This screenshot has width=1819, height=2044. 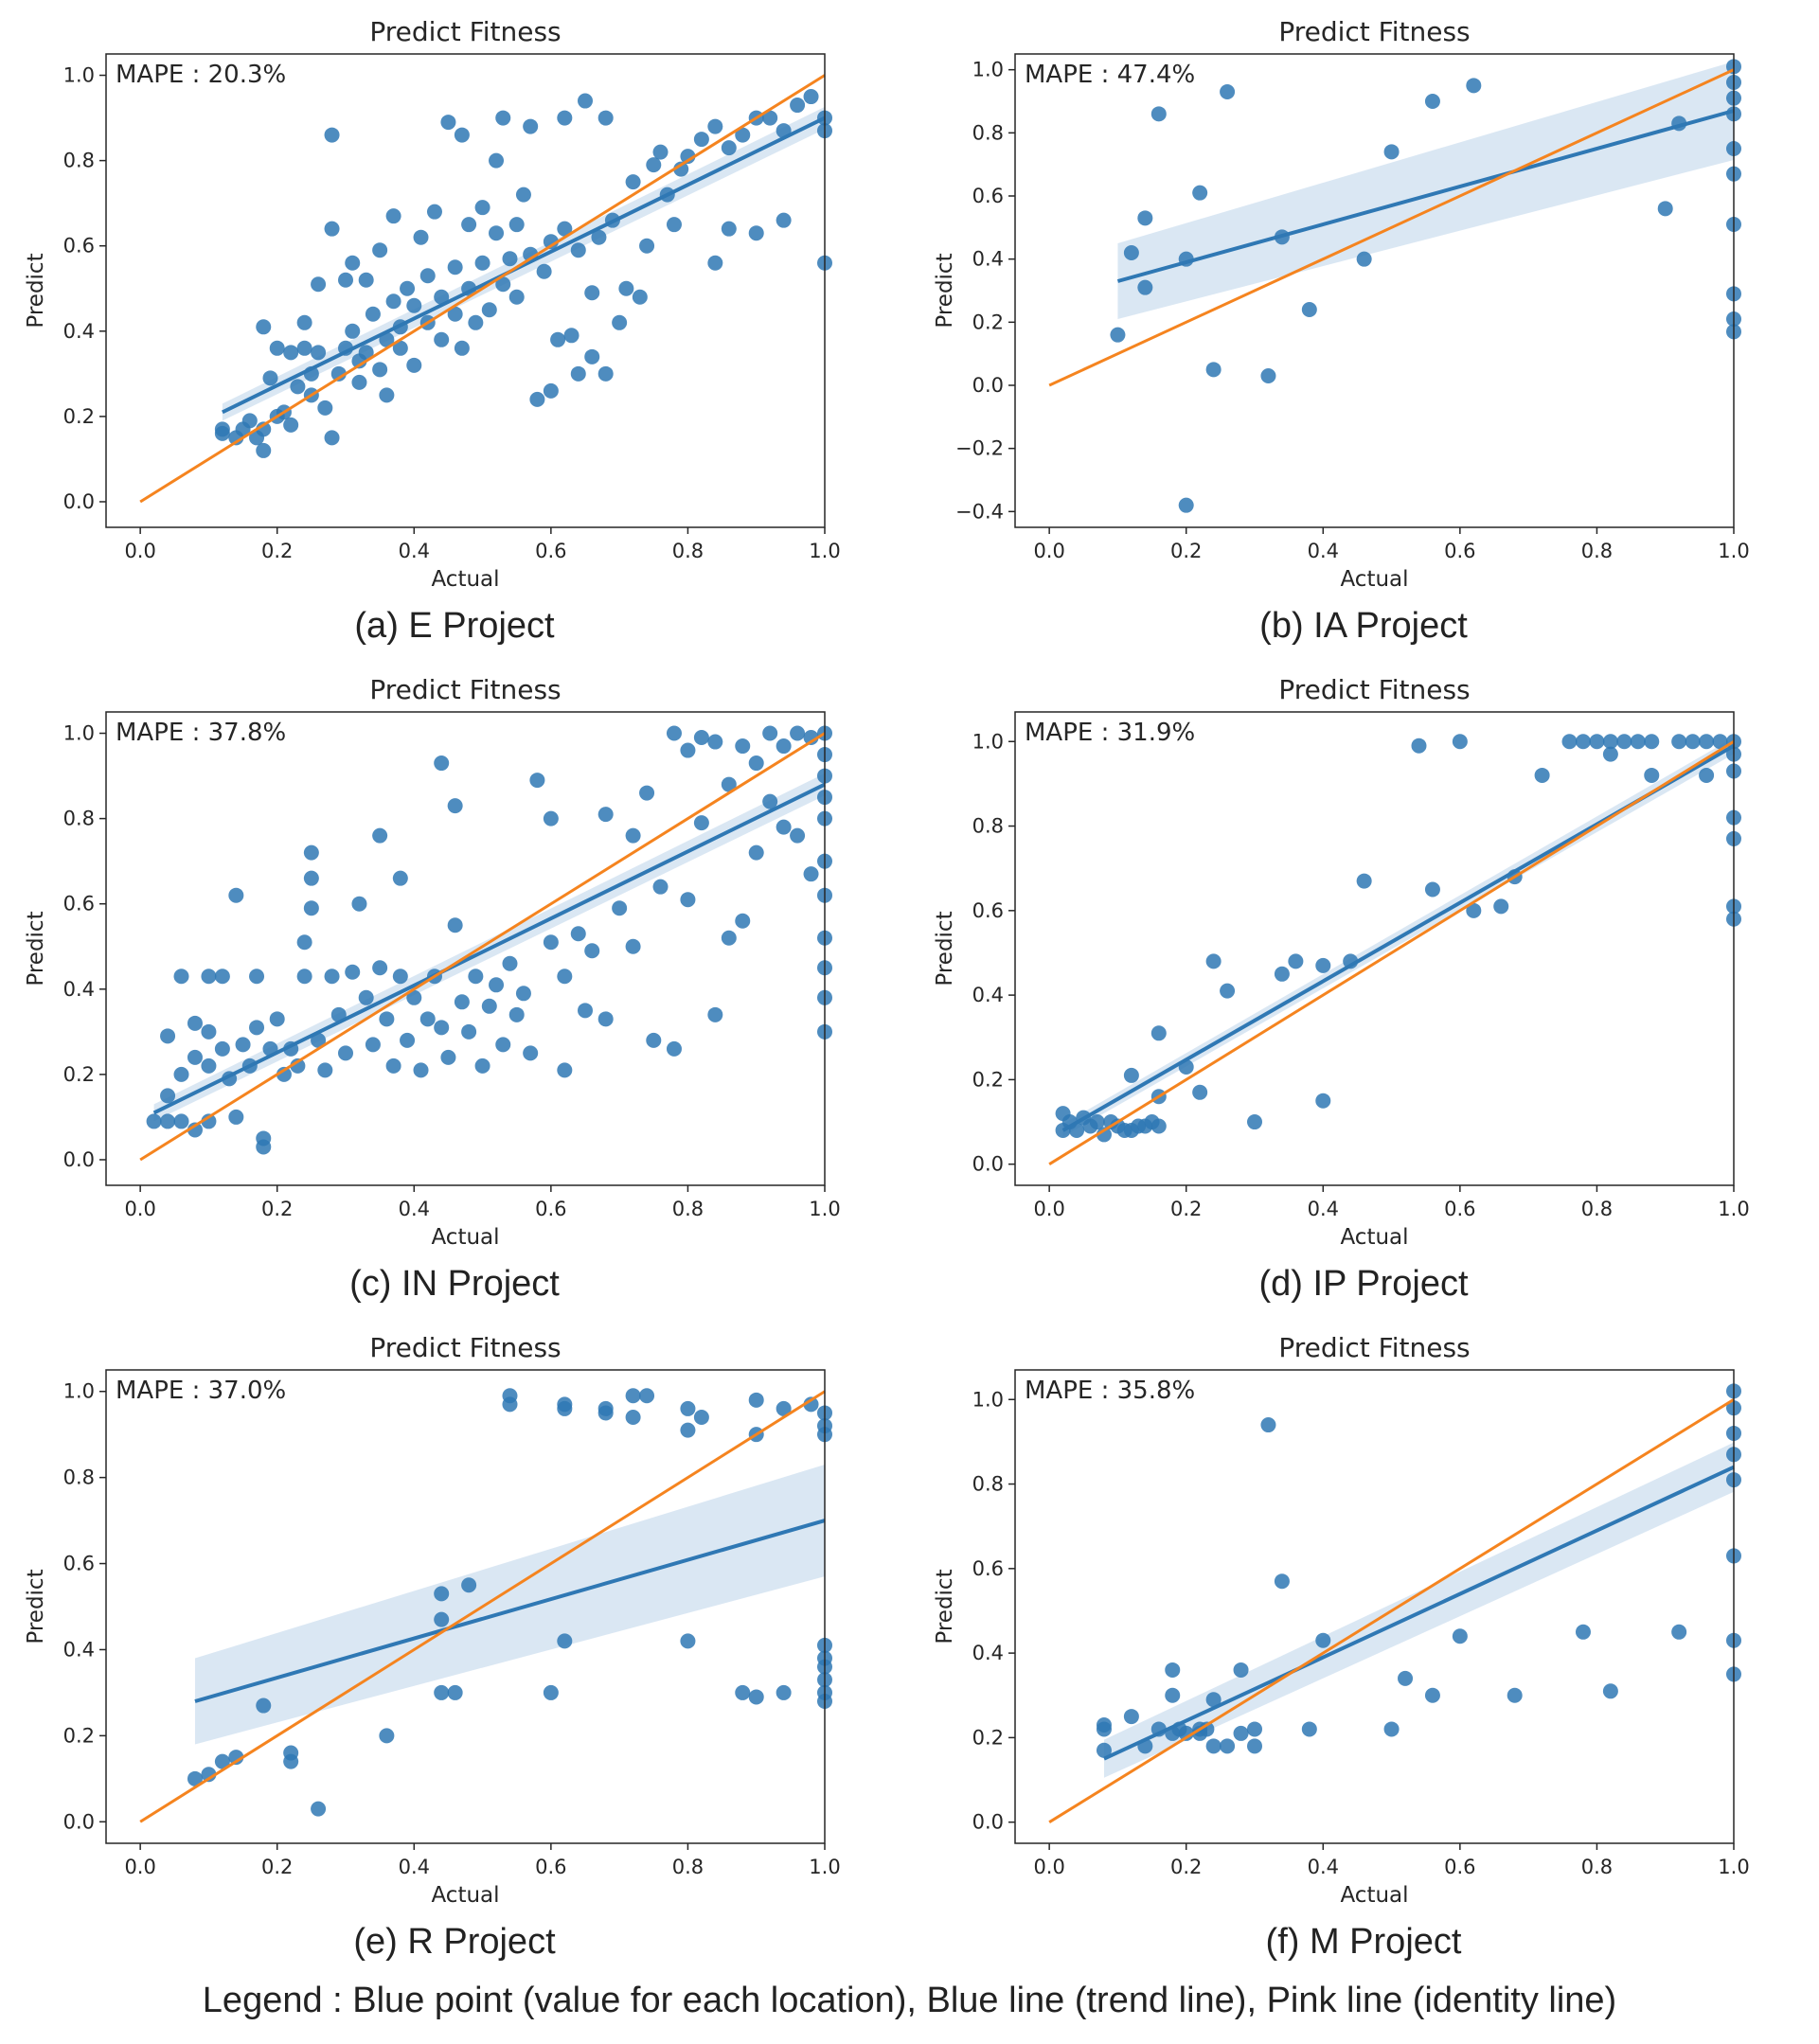 What do you see at coordinates (36, 290) in the screenshot?
I see `y-axis-label: Predict` at bounding box center [36, 290].